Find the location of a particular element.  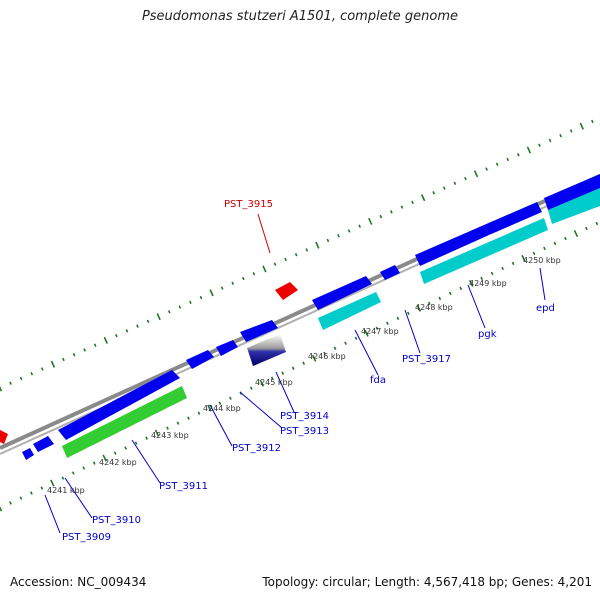

gene-bar-pst3914-striped is located at coordinates (266, 350).